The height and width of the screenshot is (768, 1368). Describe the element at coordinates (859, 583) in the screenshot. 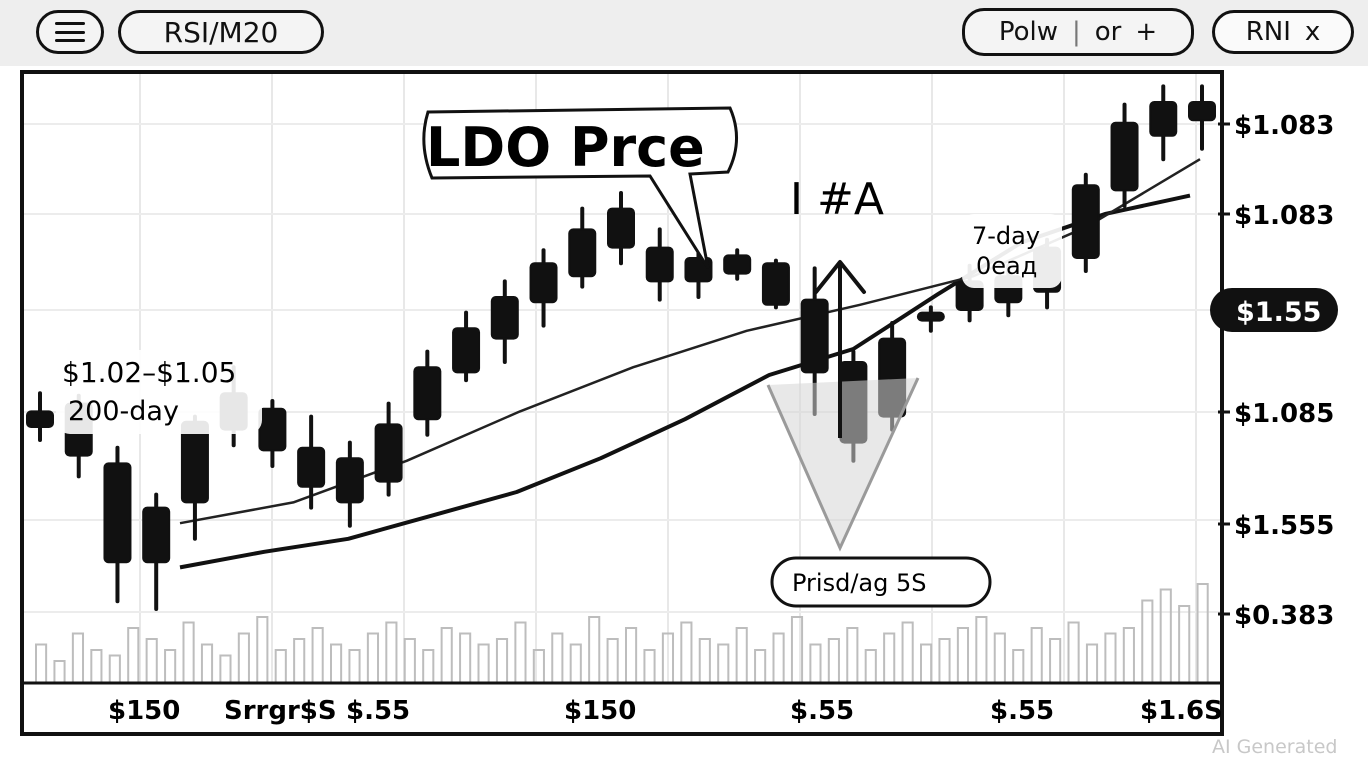

I see `dip-label: Prisd/ag 5S` at that location.